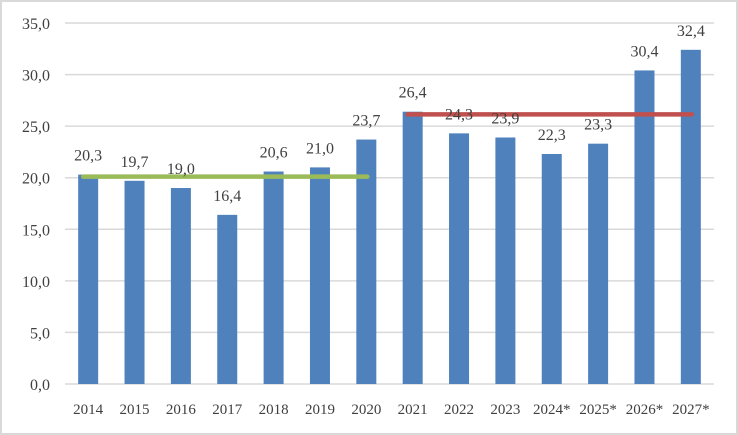 The width and height of the screenshot is (738, 435). Describe the element at coordinates (36, 24) in the screenshot. I see `y-tick-label: 35,0` at that location.